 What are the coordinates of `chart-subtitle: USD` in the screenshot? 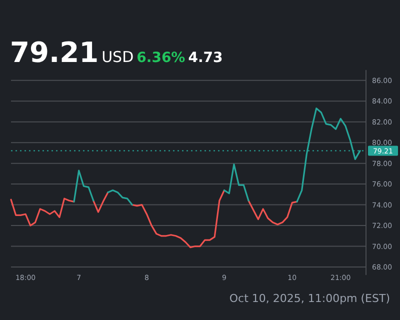 It's located at (118, 57).